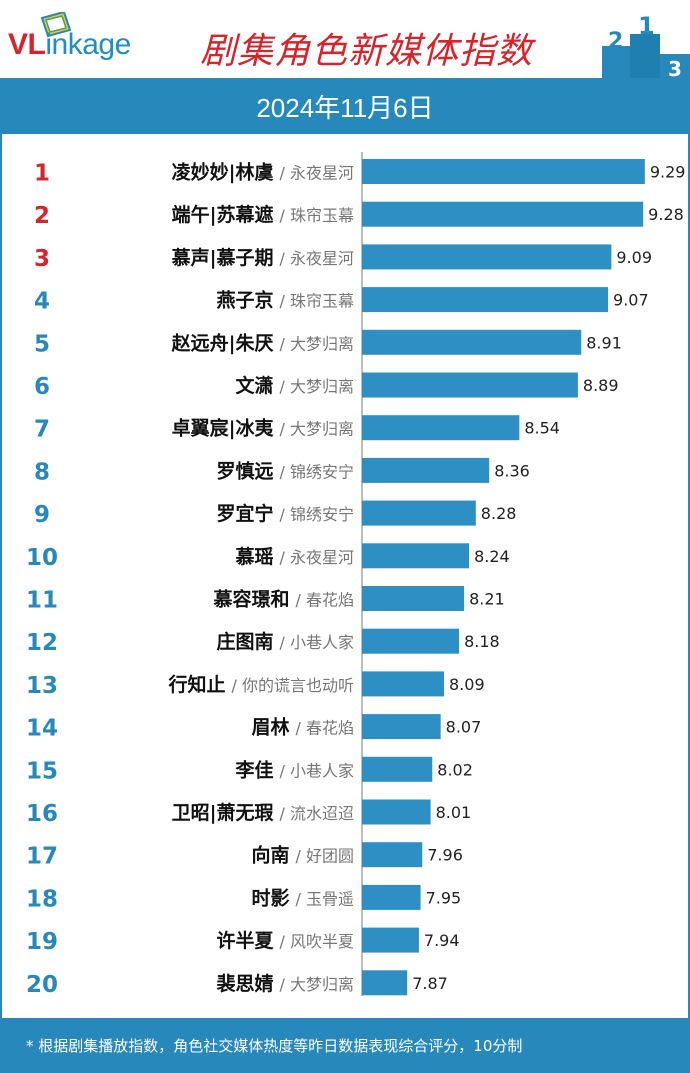 Image resolution: width=690 pixels, height=1073 pixels. I want to click on rank-label: 5, so click(42, 344).